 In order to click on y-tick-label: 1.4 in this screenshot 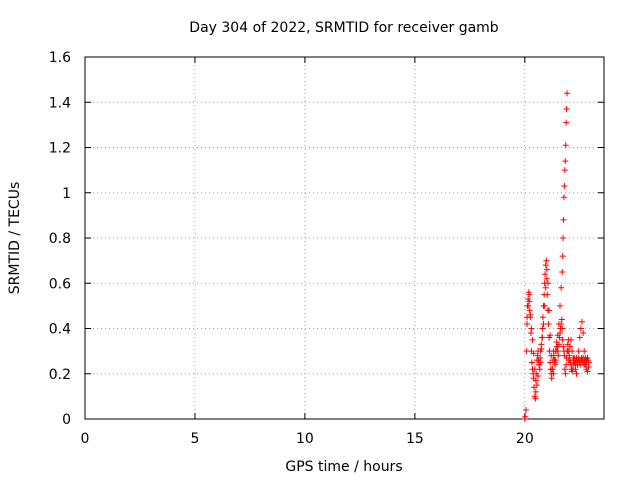, I will do `click(60, 103)`.